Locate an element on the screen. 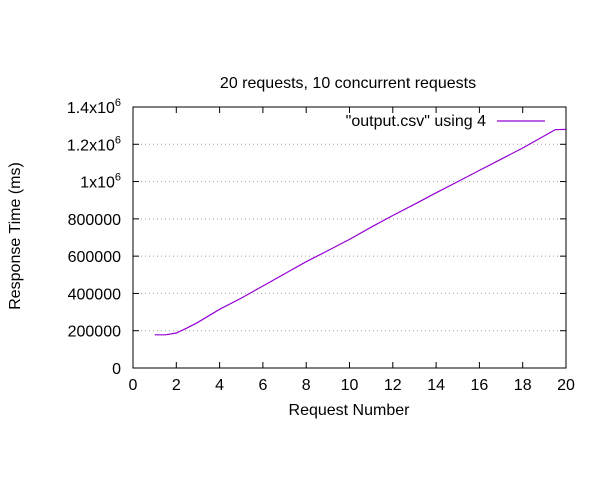 Image resolution: width=600 pixels, height=480 pixels. y-tick-label: 400000 is located at coordinates (94, 294).